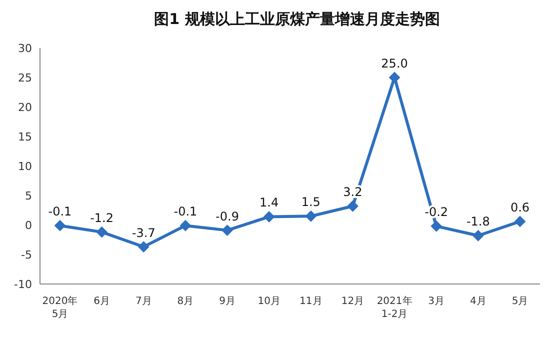 Image resolution: width=554 pixels, height=348 pixels. I want to click on data-label: -0.9, so click(227, 216).